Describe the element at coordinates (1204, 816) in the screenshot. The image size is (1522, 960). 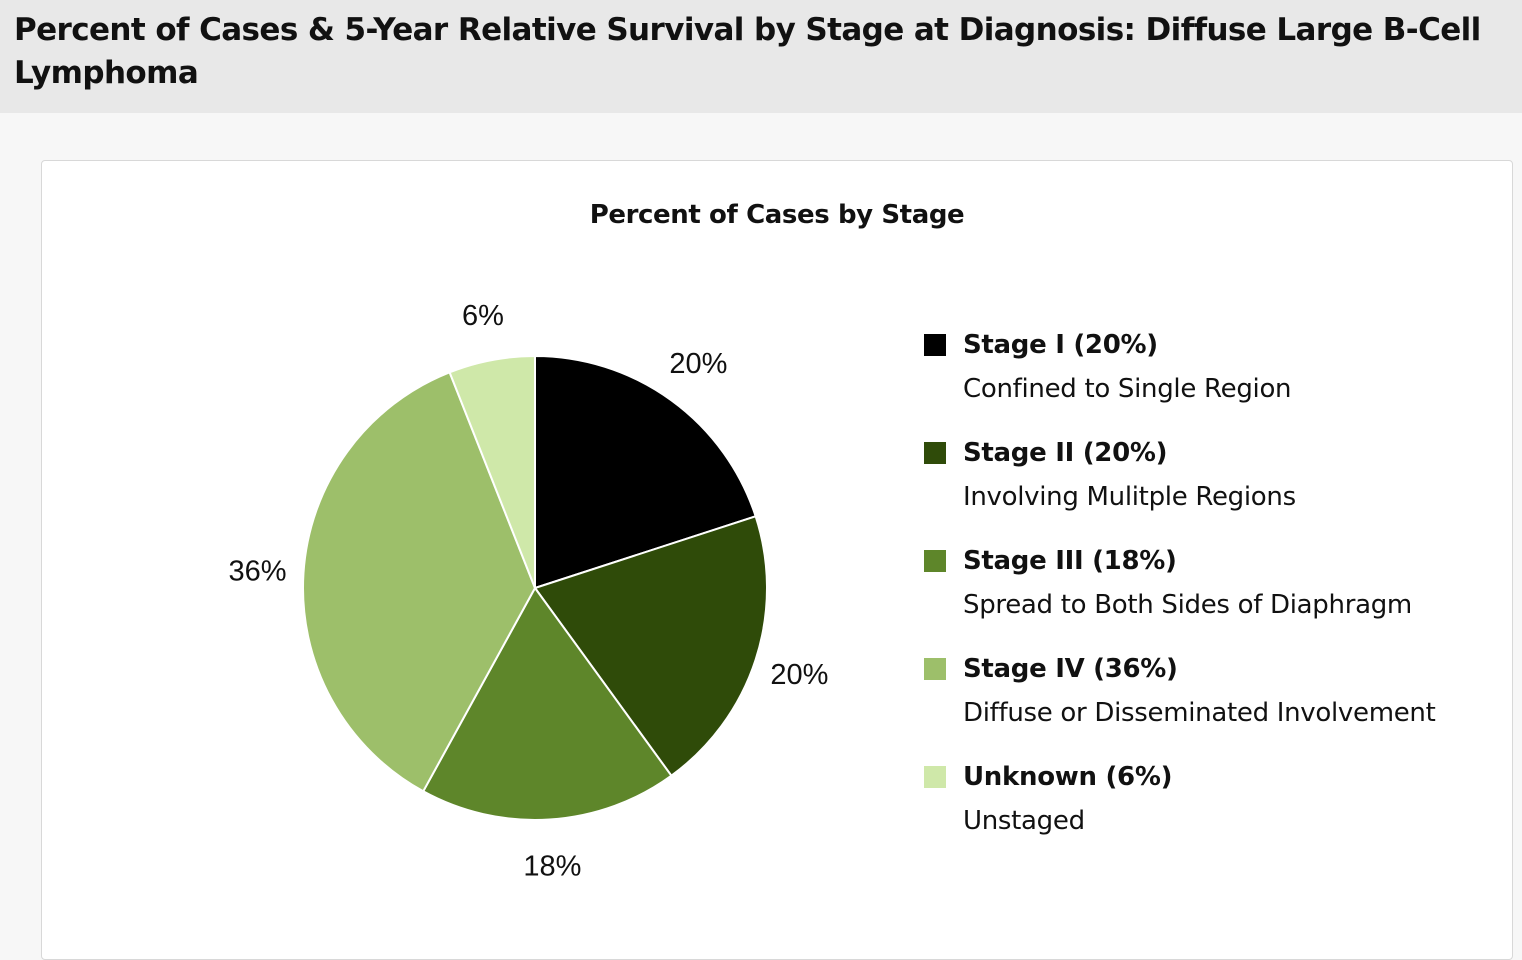
I see `legend-item-5: Unknown (6%) Unstaged` at that location.